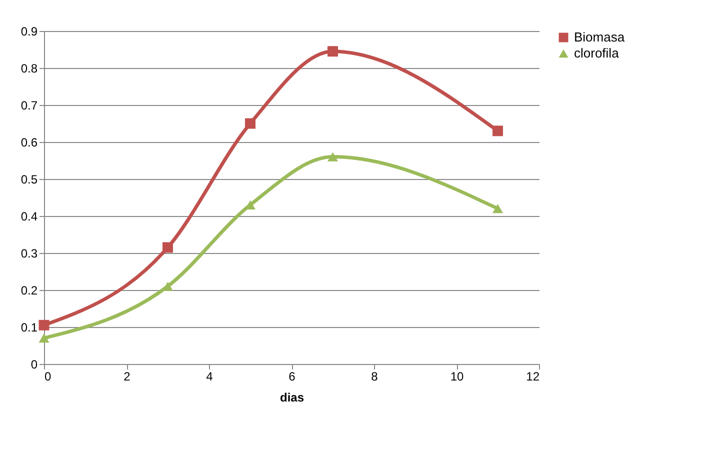 The image size is (724, 454). What do you see at coordinates (210, 377) in the screenshot?
I see `x-tick-label: 4` at bounding box center [210, 377].